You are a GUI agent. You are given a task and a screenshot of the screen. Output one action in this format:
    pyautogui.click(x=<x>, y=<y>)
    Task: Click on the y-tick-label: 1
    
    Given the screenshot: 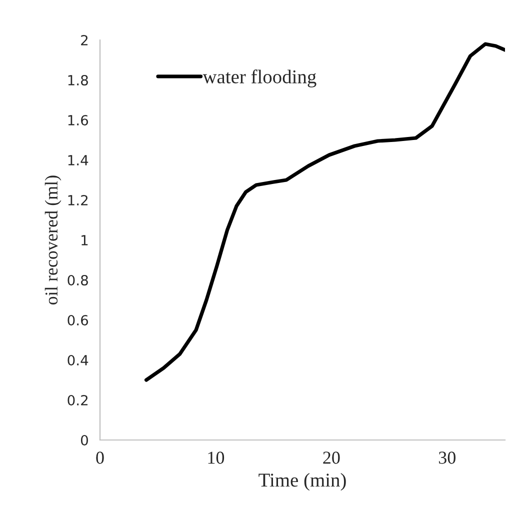 What is the action you would take?
    pyautogui.click(x=85, y=240)
    